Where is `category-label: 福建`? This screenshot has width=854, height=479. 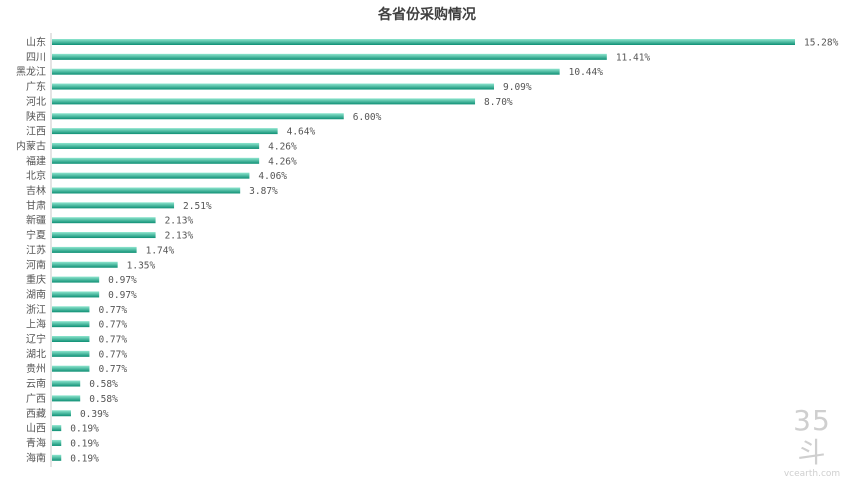
category-label: 福建 is located at coordinates (36, 160).